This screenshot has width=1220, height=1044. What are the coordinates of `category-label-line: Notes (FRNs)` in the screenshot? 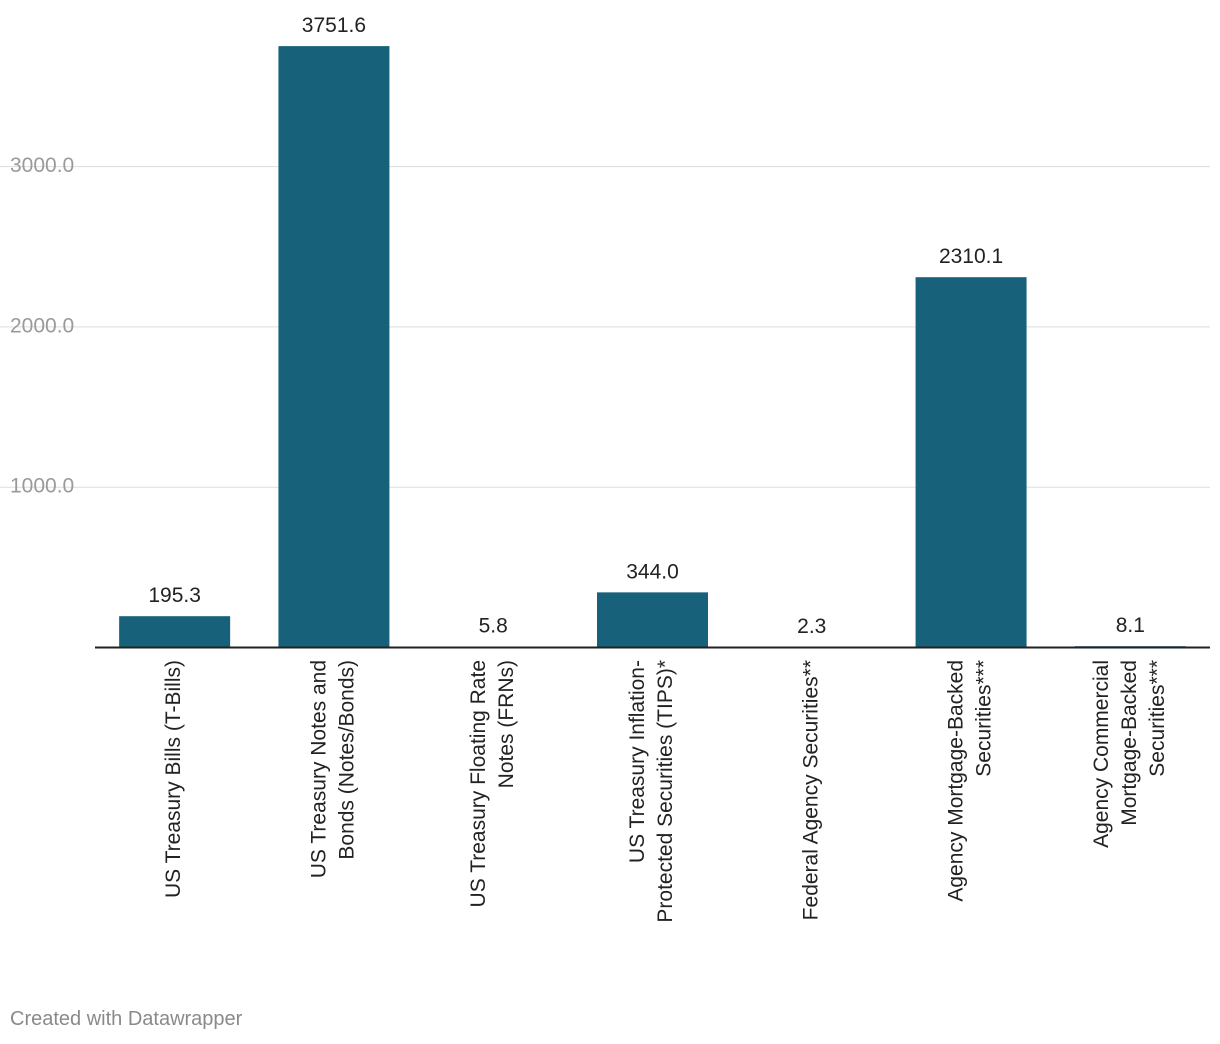 It's located at (506, 724).